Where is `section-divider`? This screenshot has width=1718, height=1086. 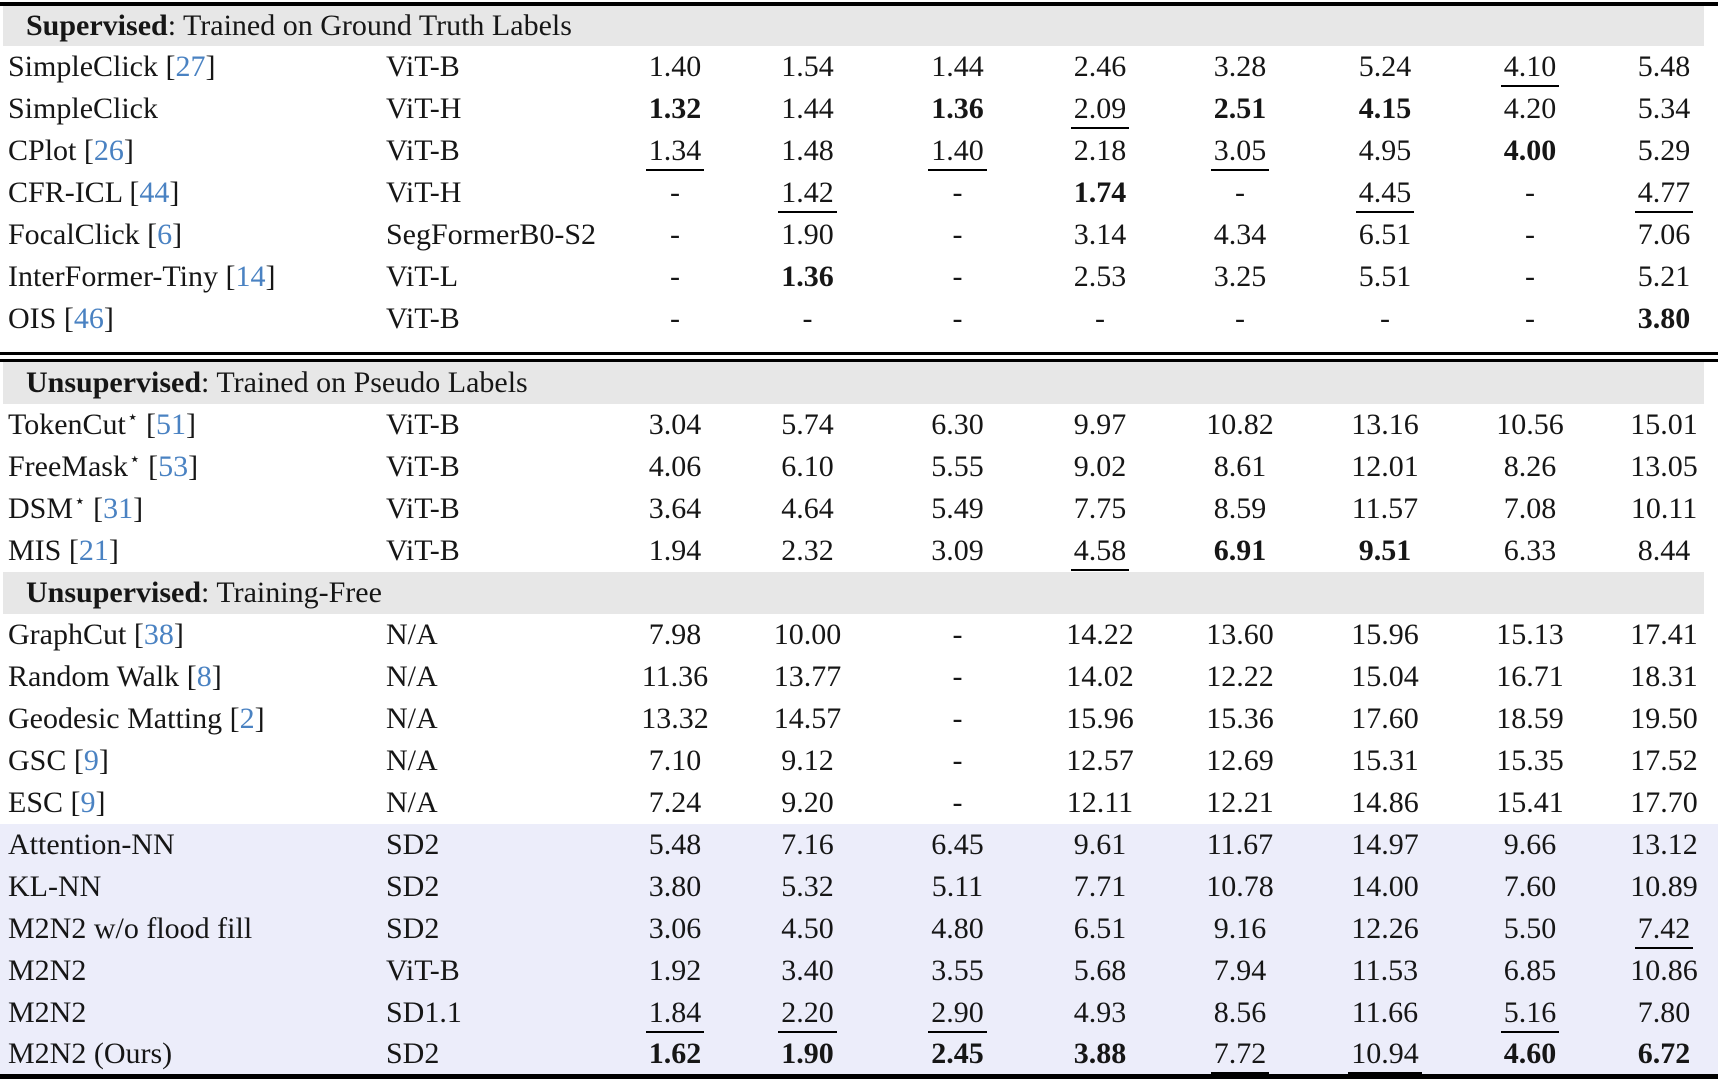 section-divider is located at coordinates (859, 351).